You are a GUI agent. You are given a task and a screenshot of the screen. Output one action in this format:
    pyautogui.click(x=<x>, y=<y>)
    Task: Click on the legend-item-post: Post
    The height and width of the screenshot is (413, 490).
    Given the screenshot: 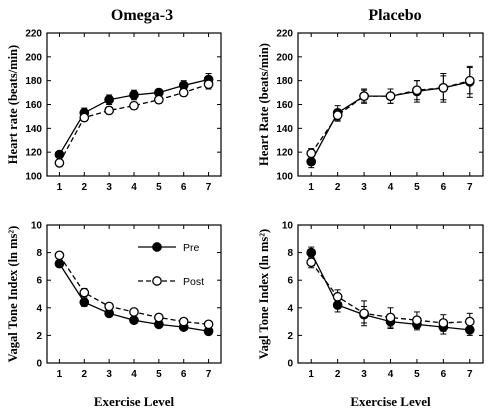 What is the action you would take?
    pyautogui.click(x=171, y=282)
    